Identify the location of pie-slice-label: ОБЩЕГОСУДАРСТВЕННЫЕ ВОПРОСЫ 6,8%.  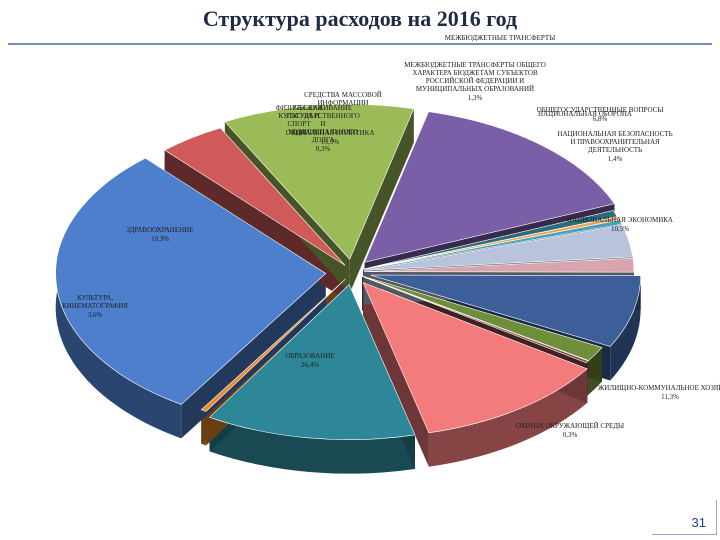
(600, 114).